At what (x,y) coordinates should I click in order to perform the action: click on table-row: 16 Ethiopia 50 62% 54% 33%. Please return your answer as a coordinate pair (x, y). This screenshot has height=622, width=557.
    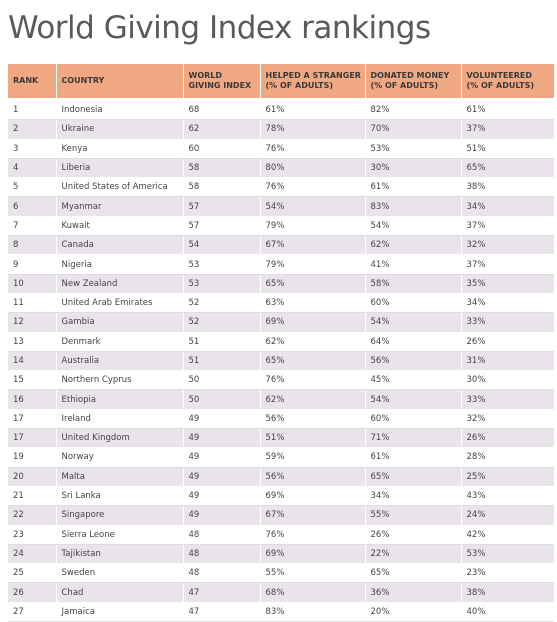
    Looking at the image, I should click on (281, 399).